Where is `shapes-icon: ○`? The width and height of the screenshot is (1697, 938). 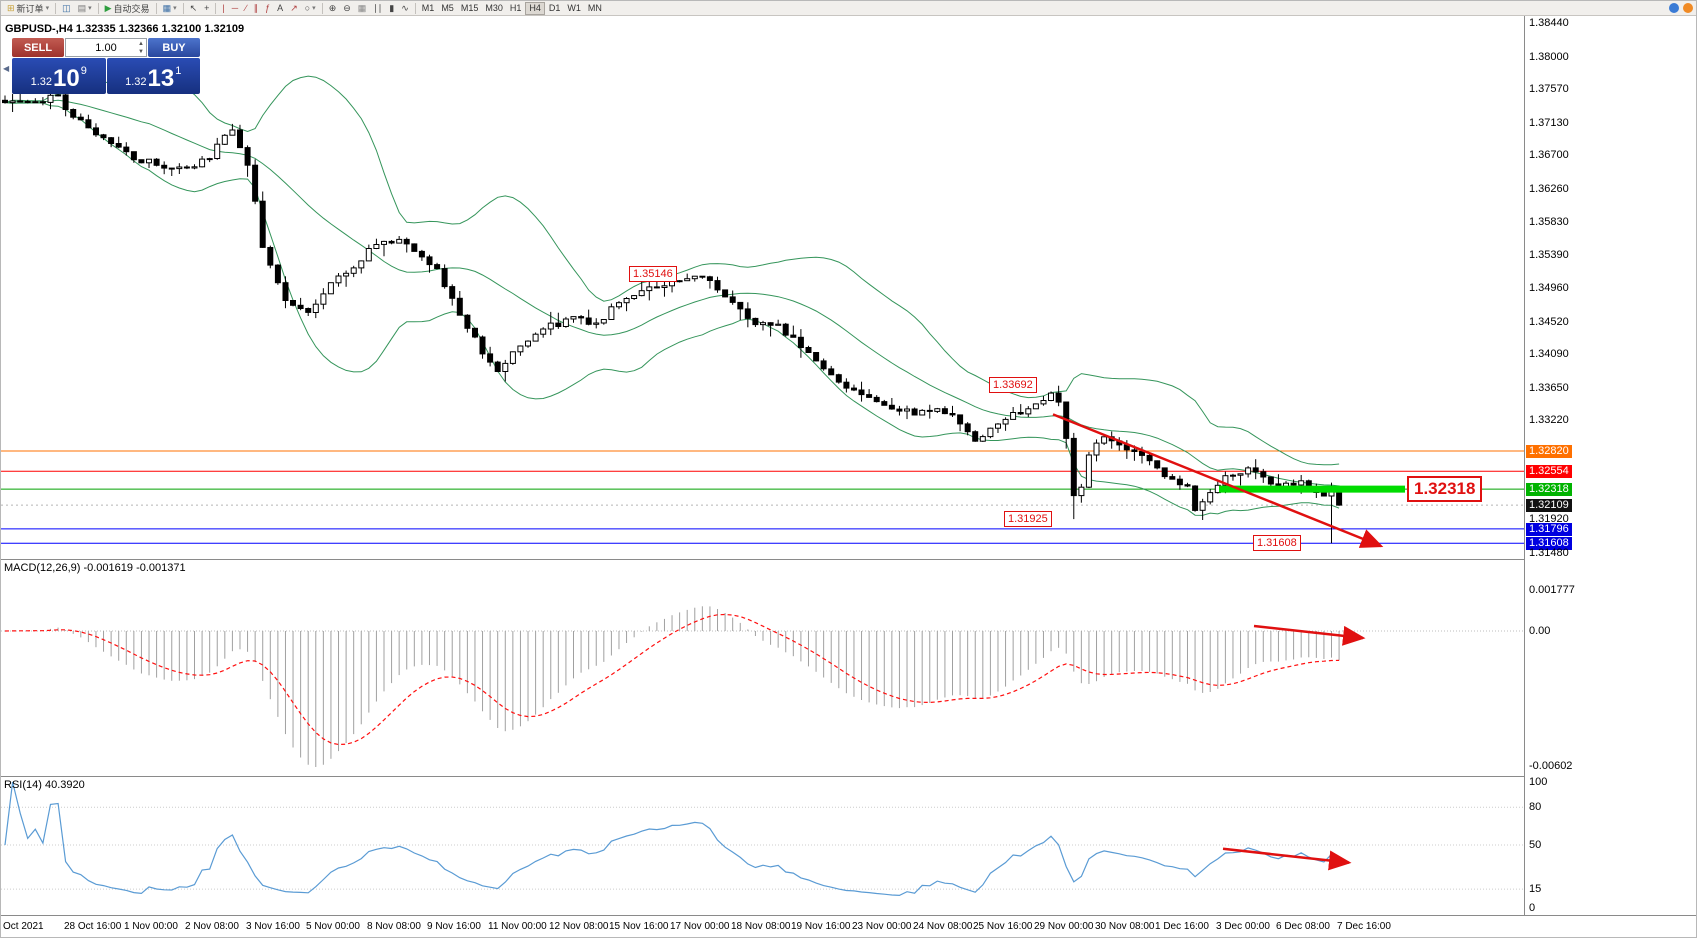
shapes-icon: ○ is located at coordinates (307, 7).